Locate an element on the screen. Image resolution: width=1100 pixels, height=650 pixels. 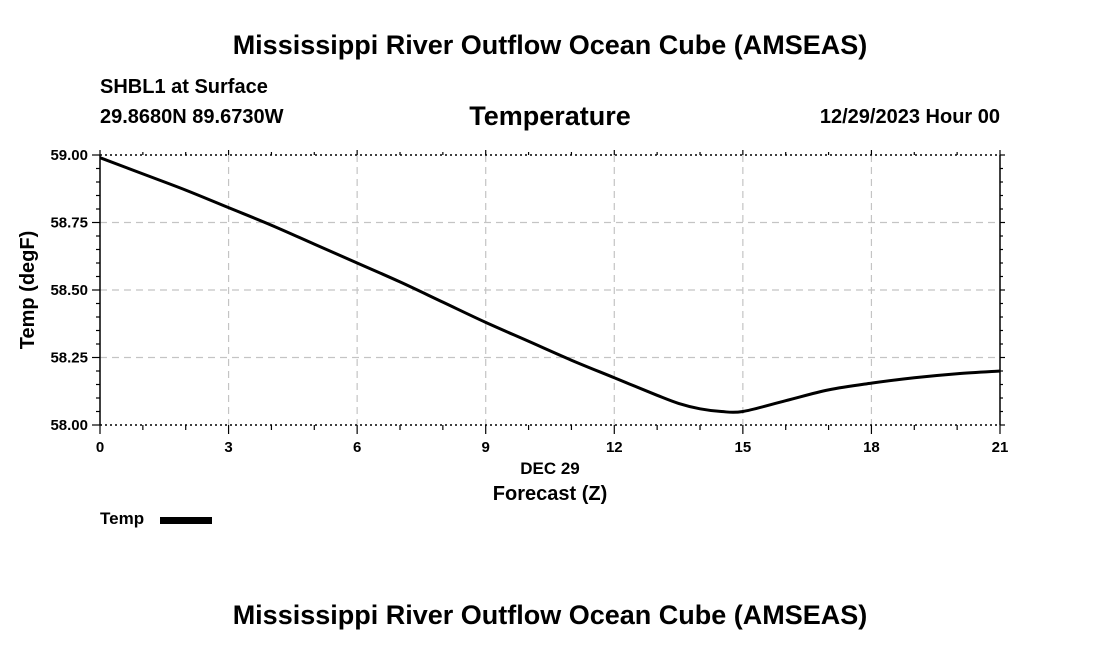
chart-title-text: Temperature is located at coordinates (550, 116).